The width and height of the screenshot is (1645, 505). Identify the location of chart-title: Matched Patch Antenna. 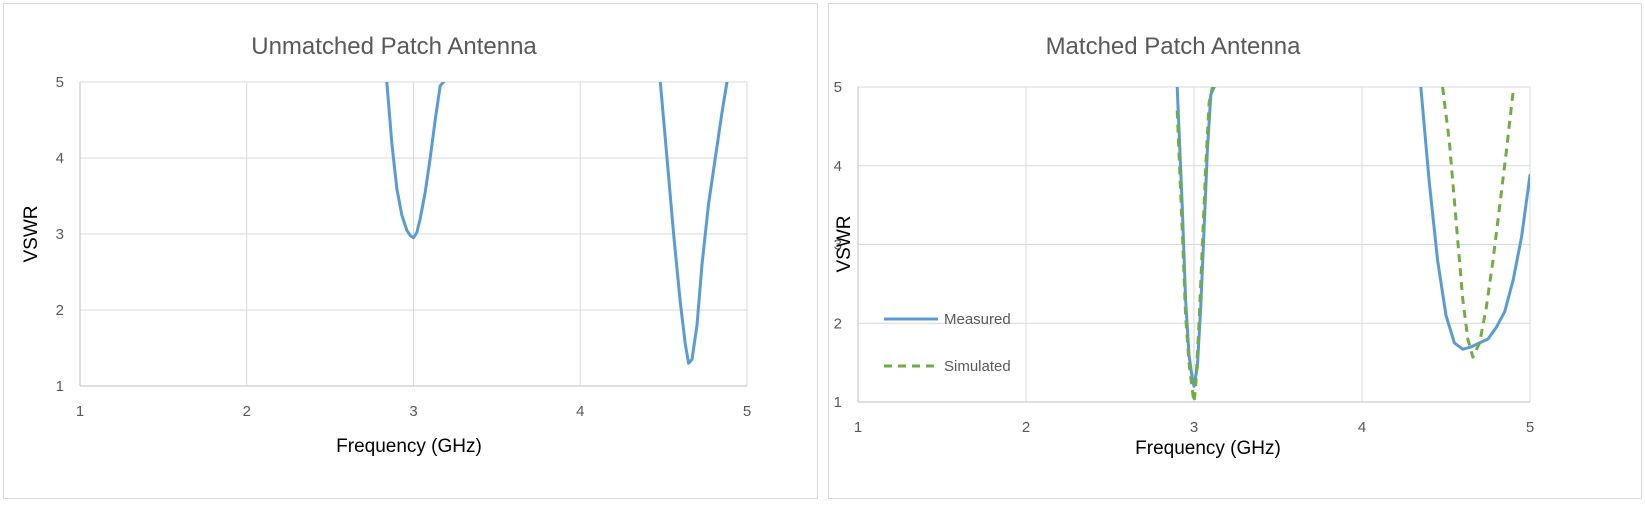
(1174, 46).